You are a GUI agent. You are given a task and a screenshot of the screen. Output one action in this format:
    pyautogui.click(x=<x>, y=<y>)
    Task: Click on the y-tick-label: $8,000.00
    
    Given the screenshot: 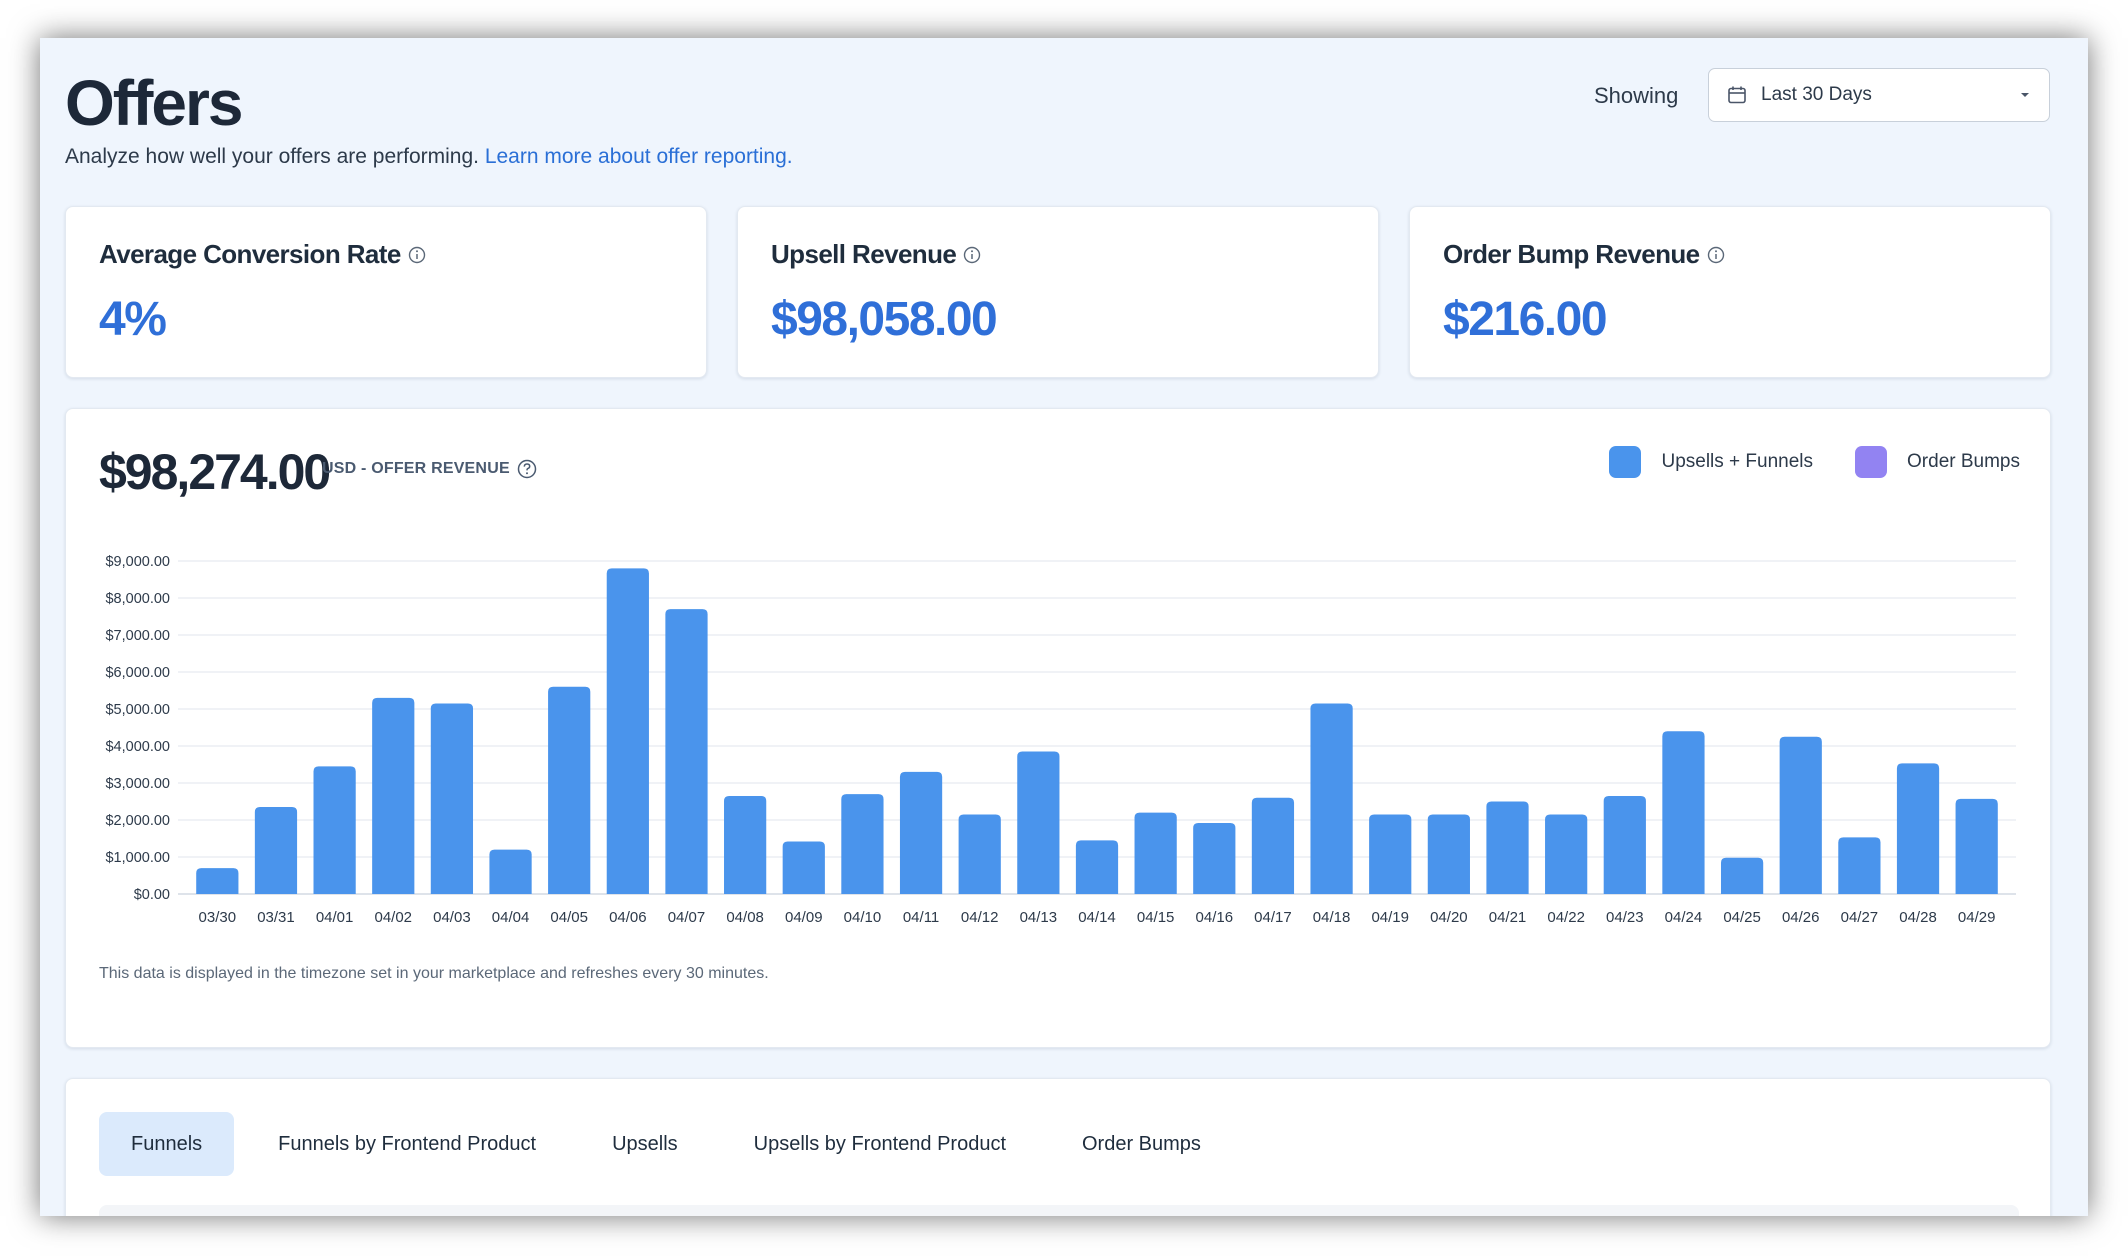 What is the action you would take?
    pyautogui.click(x=137, y=599)
    